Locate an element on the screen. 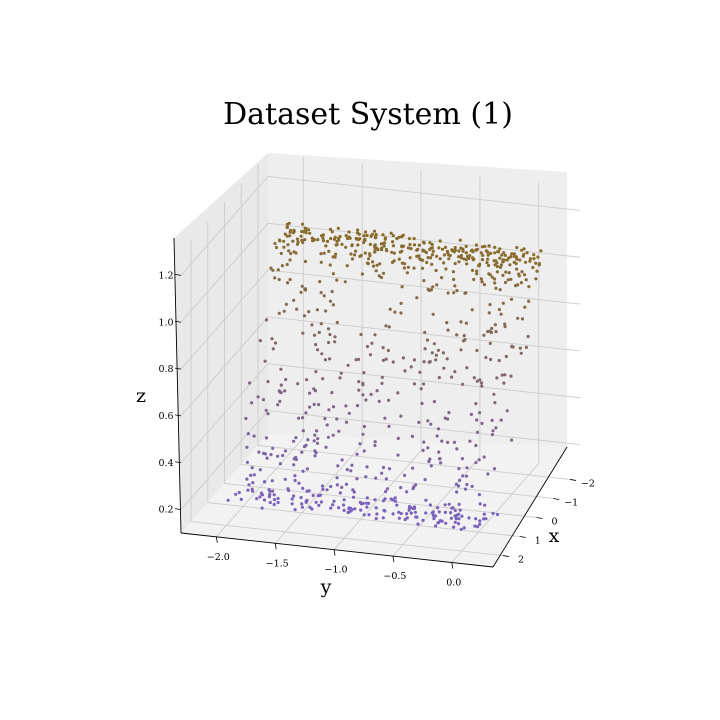  y-axis-label: y is located at coordinates (326, 587).